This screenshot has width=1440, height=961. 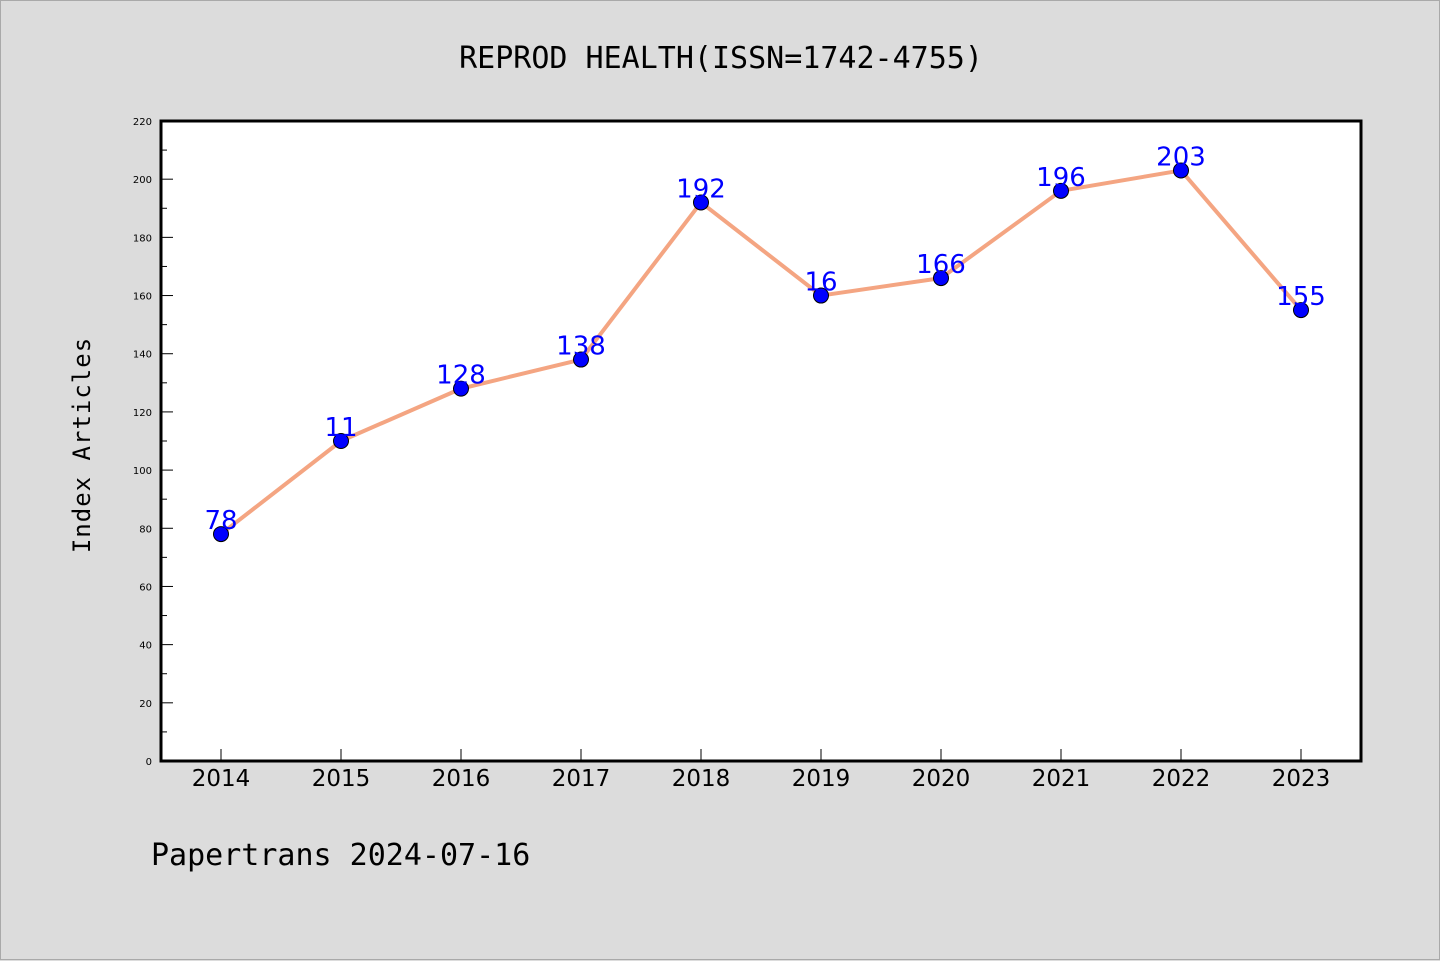 What do you see at coordinates (142, 180) in the screenshot?
I see `y-tick-label: 200` at bounding box center [142, 180].